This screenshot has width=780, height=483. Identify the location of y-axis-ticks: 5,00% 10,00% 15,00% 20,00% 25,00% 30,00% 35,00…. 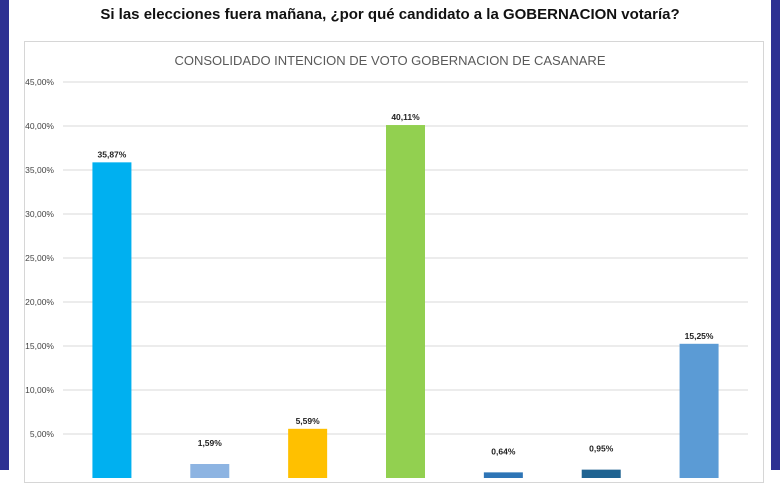
(39, 258).